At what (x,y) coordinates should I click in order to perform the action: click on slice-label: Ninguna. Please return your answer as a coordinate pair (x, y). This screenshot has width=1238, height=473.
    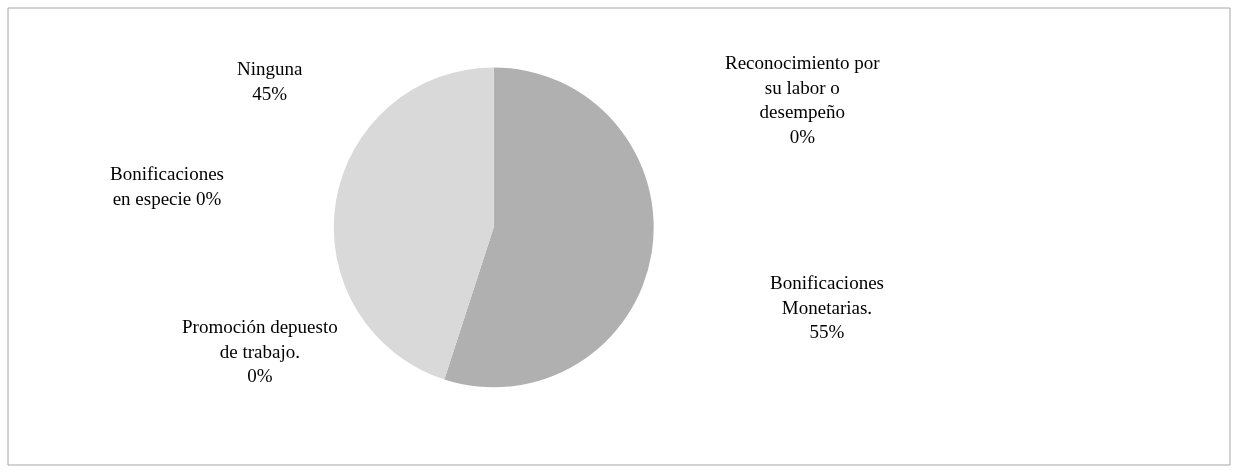
    Looking at the image, I should click on (270, 68).